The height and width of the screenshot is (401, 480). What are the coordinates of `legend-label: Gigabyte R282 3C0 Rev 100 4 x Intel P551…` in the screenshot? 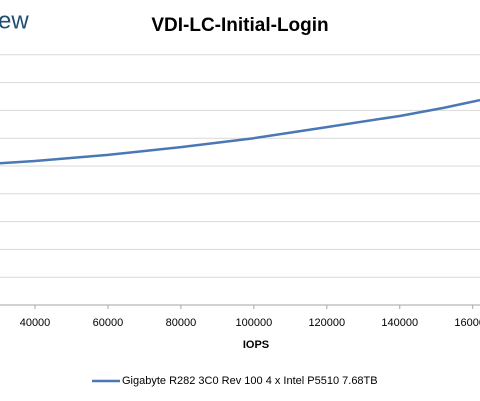 It's located at (250, 381).